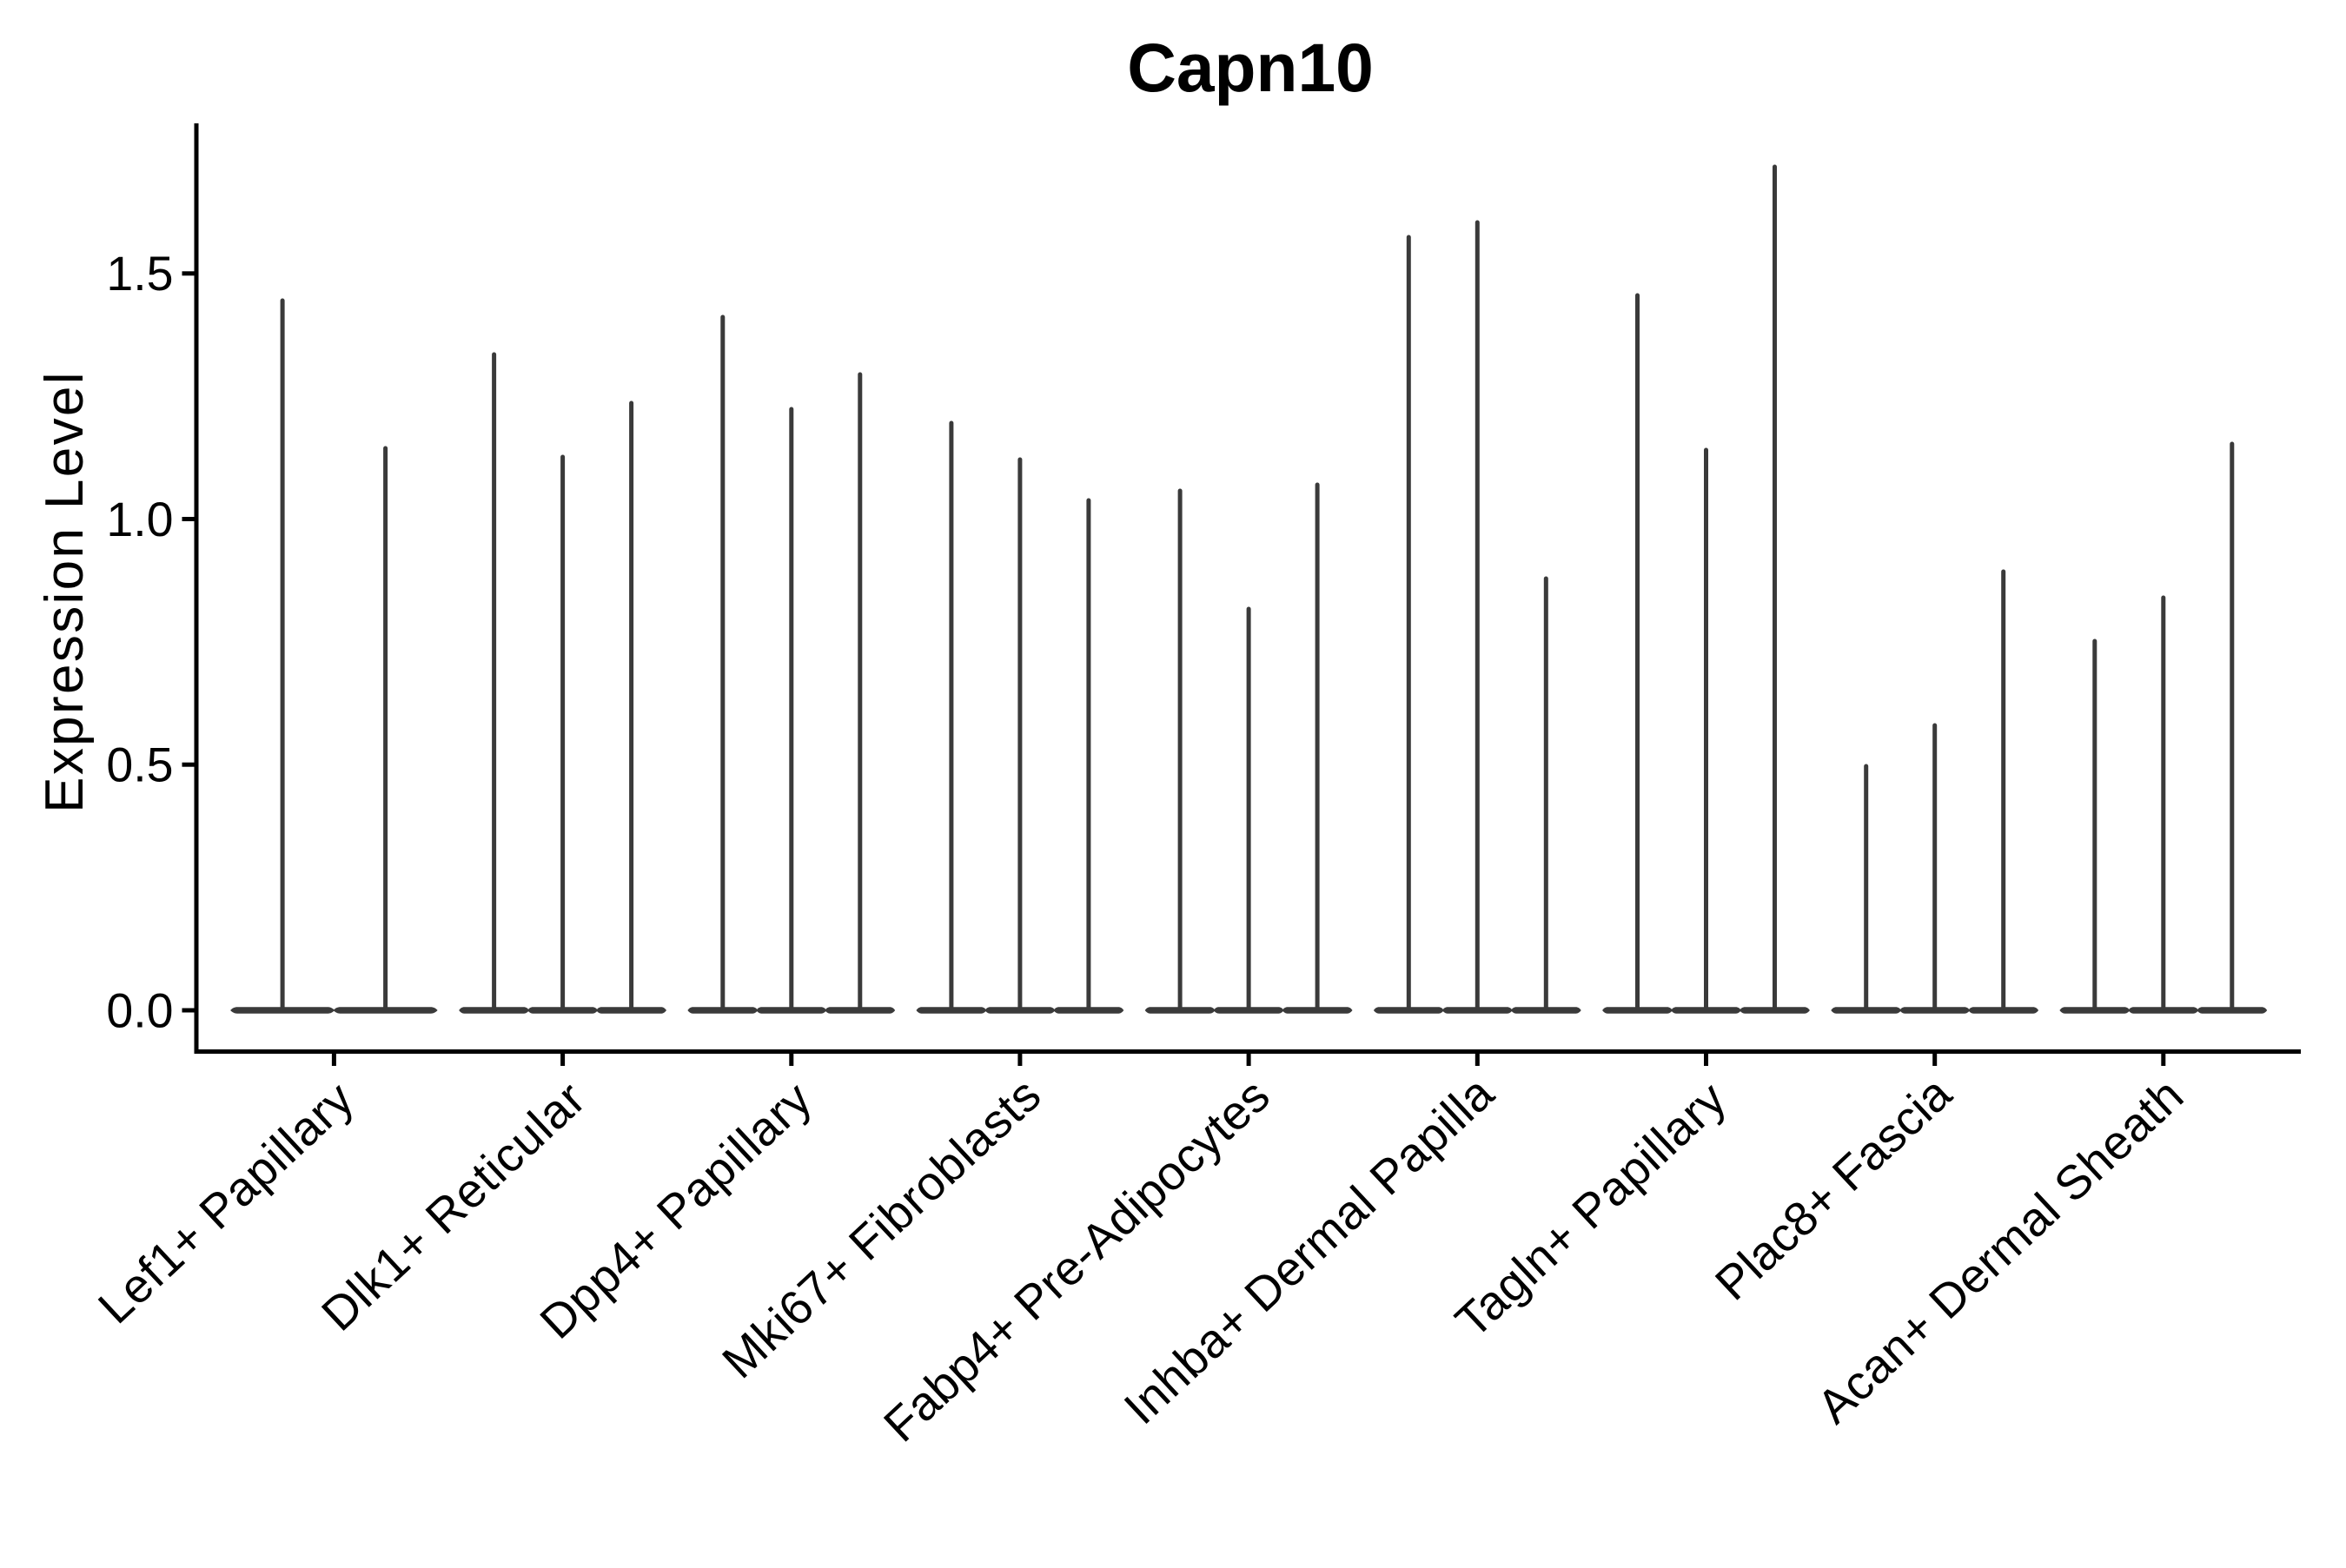 The height and width of the screenshot is (1568, 2346). I want to click on svg-text: 0.0, so click(140, 1010).